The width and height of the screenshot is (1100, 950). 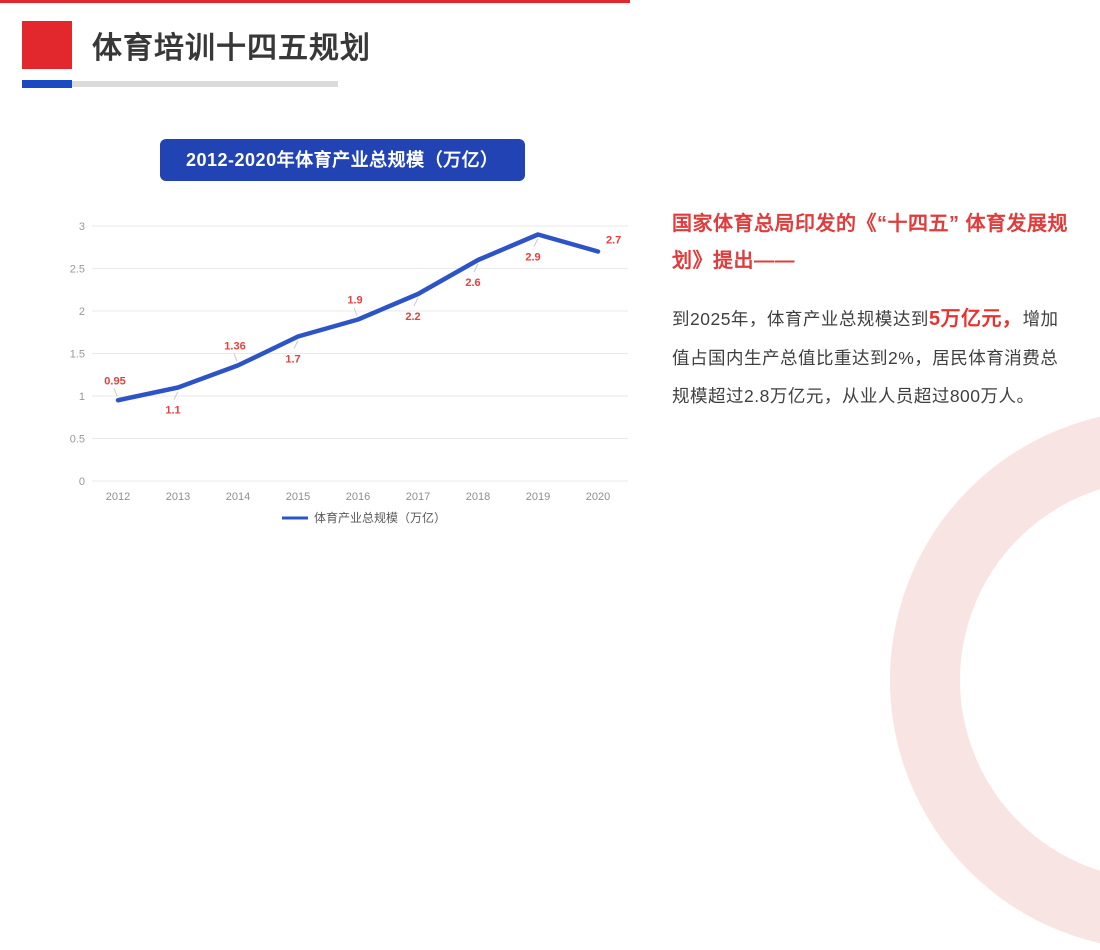 I want to click on title-underline-blue, so click(x=47, y=84).